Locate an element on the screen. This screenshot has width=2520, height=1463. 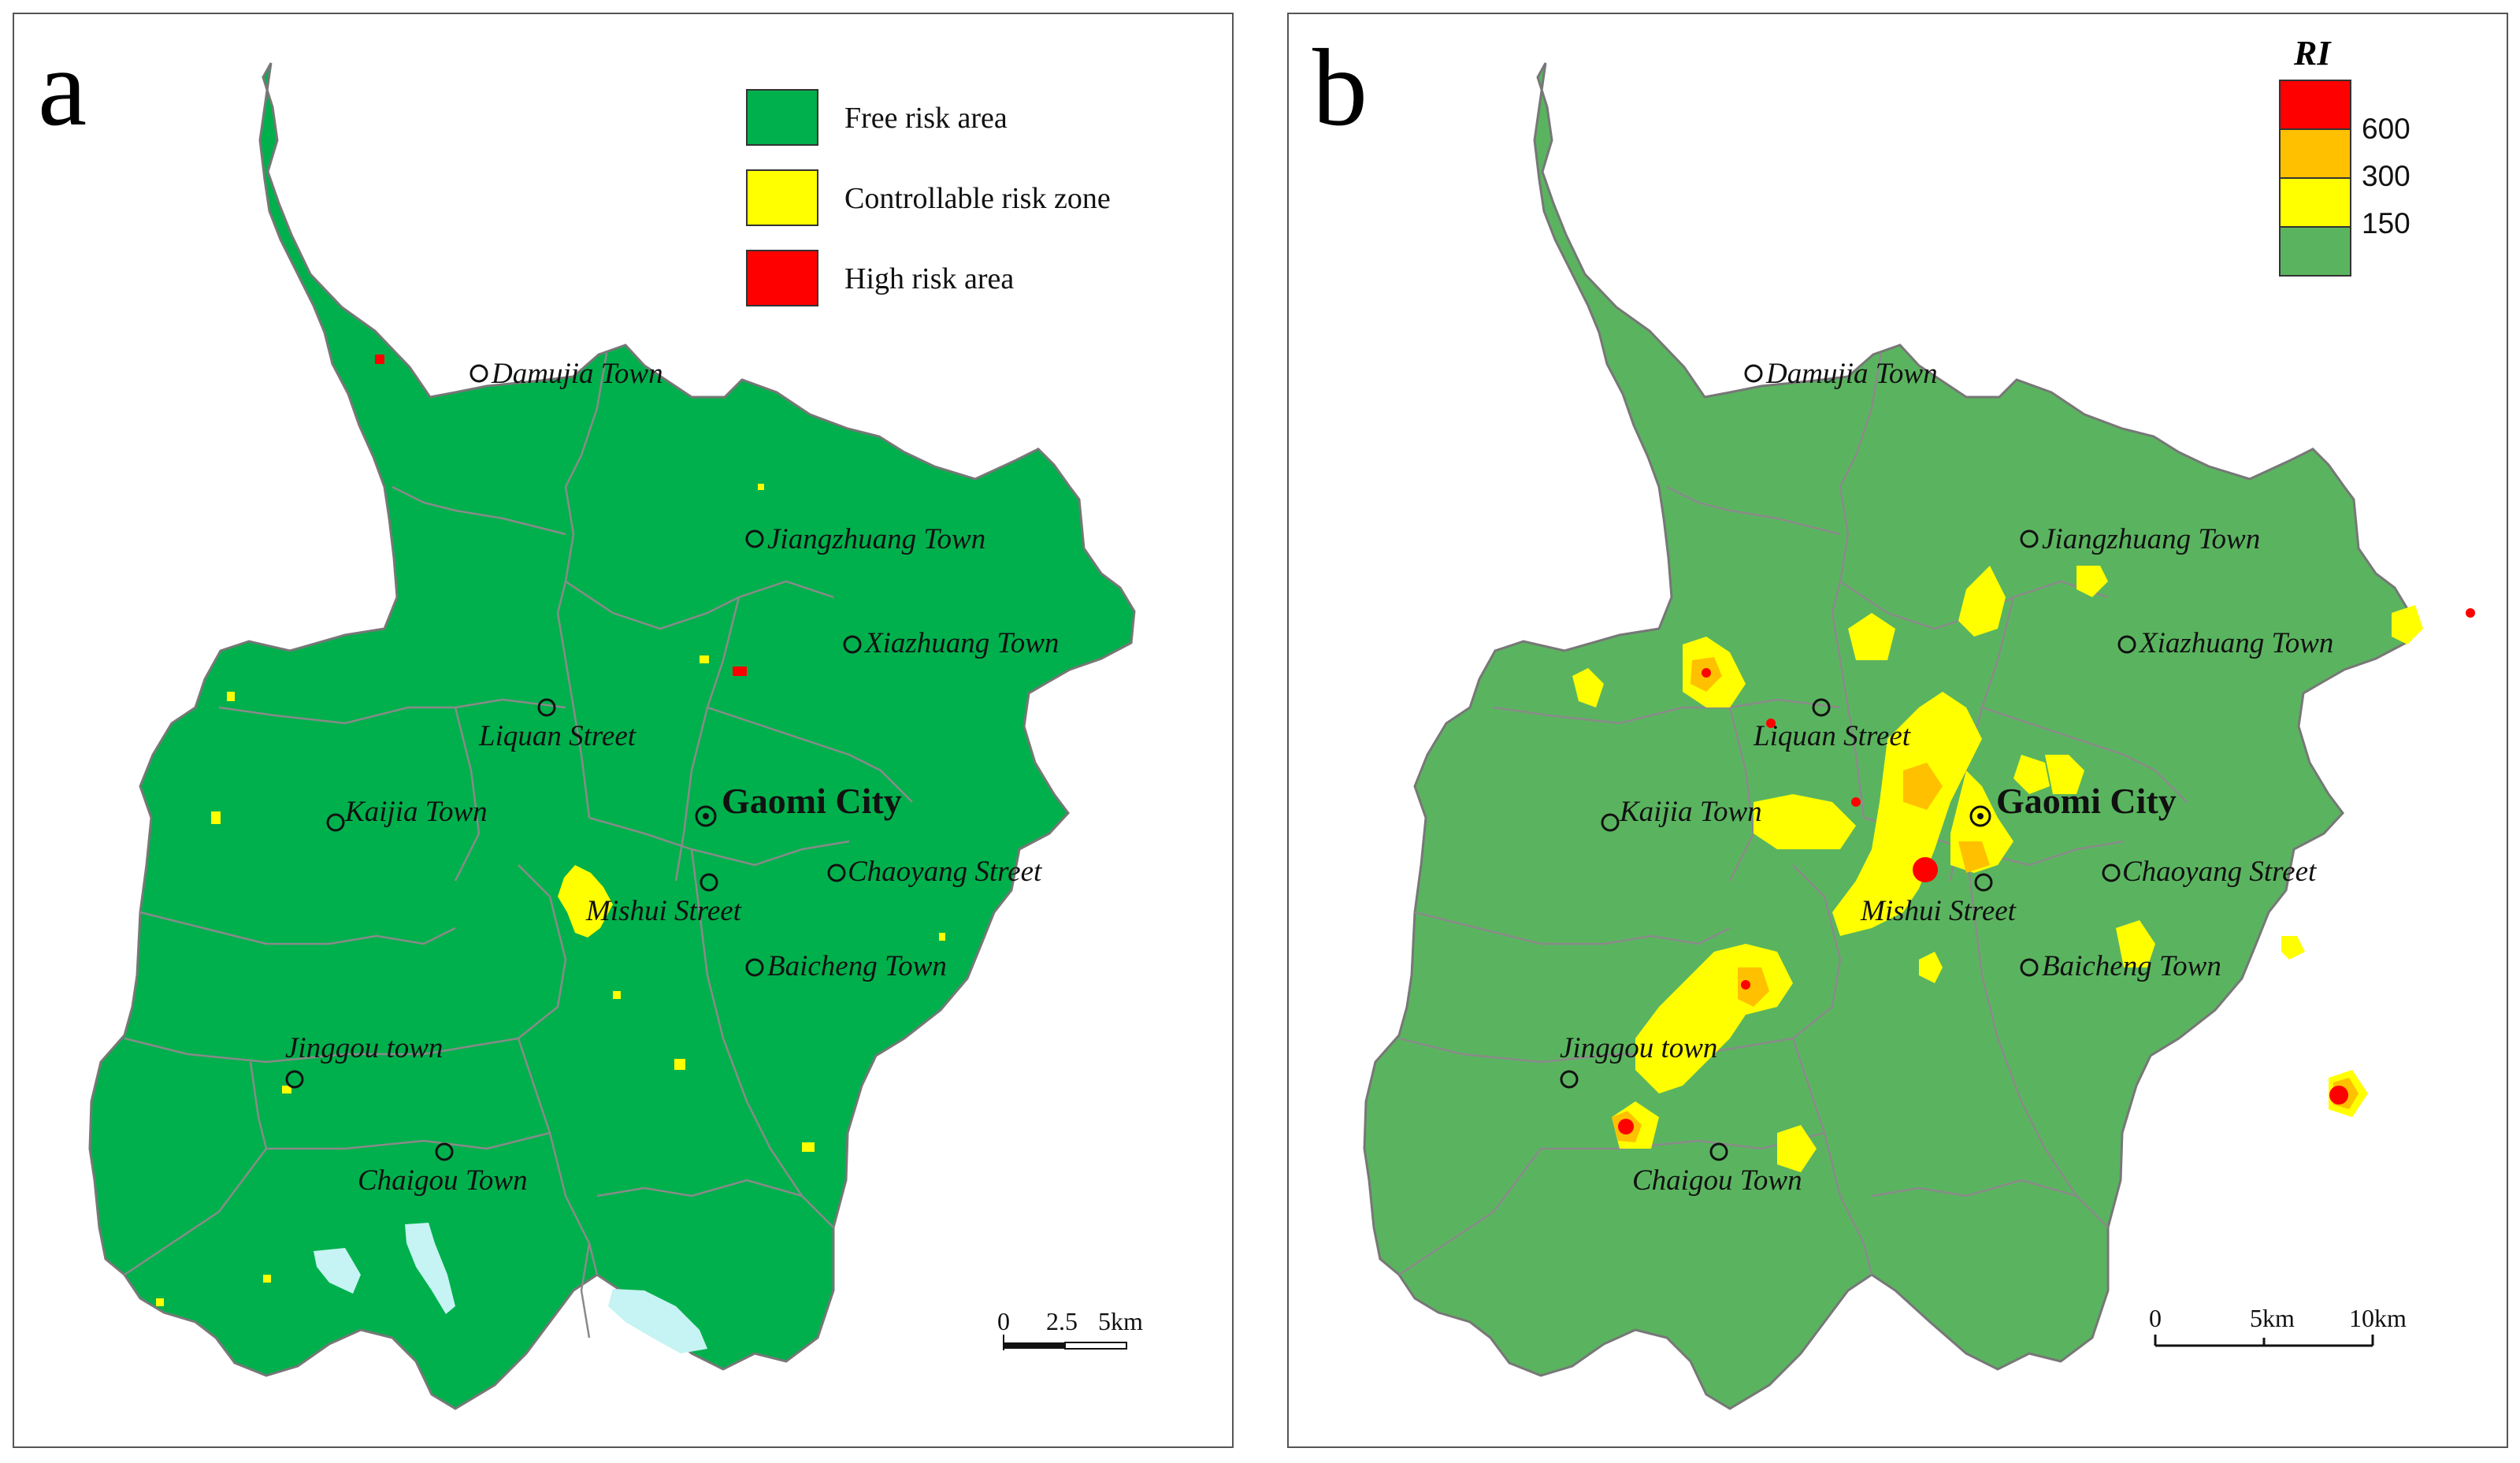
legend-swatch-base is located at coordinates (2315, 251).